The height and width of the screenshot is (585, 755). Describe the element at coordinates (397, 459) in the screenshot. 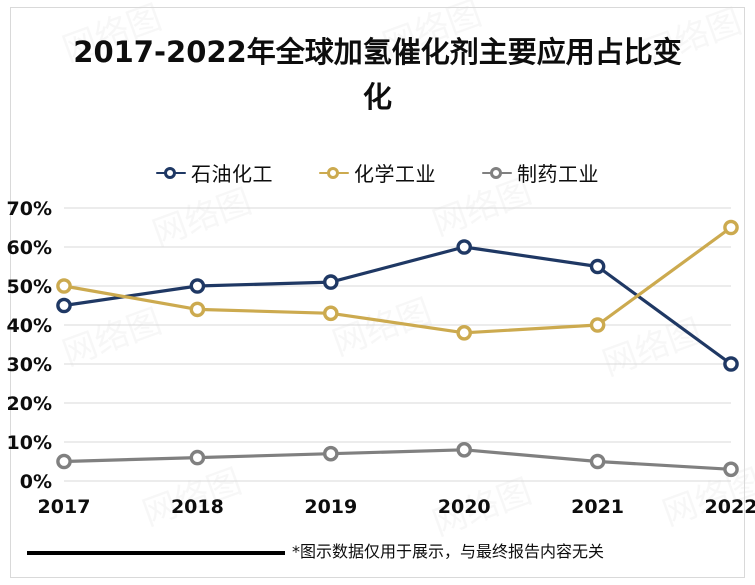

I see `series-line` at that location.